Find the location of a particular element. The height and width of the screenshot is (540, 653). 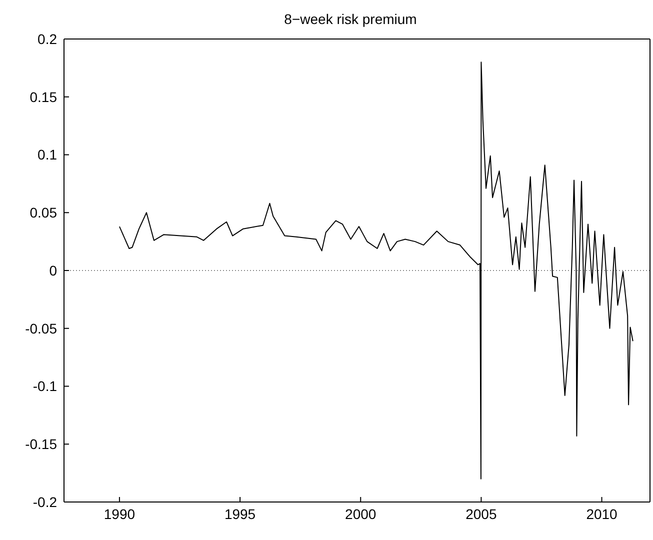

chart-title: 8−week risk premium is located at coordinates (350, 19).